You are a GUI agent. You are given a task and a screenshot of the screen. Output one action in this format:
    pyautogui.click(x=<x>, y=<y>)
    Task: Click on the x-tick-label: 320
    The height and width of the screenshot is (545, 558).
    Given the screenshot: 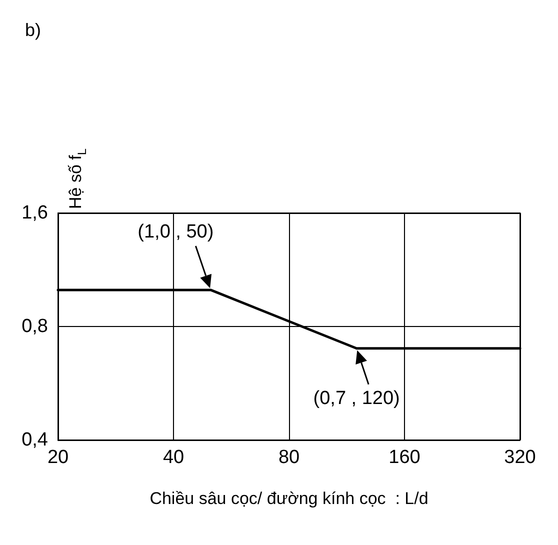 What is the action you would take?
    pyautogui.click(x=520, y=457)
    